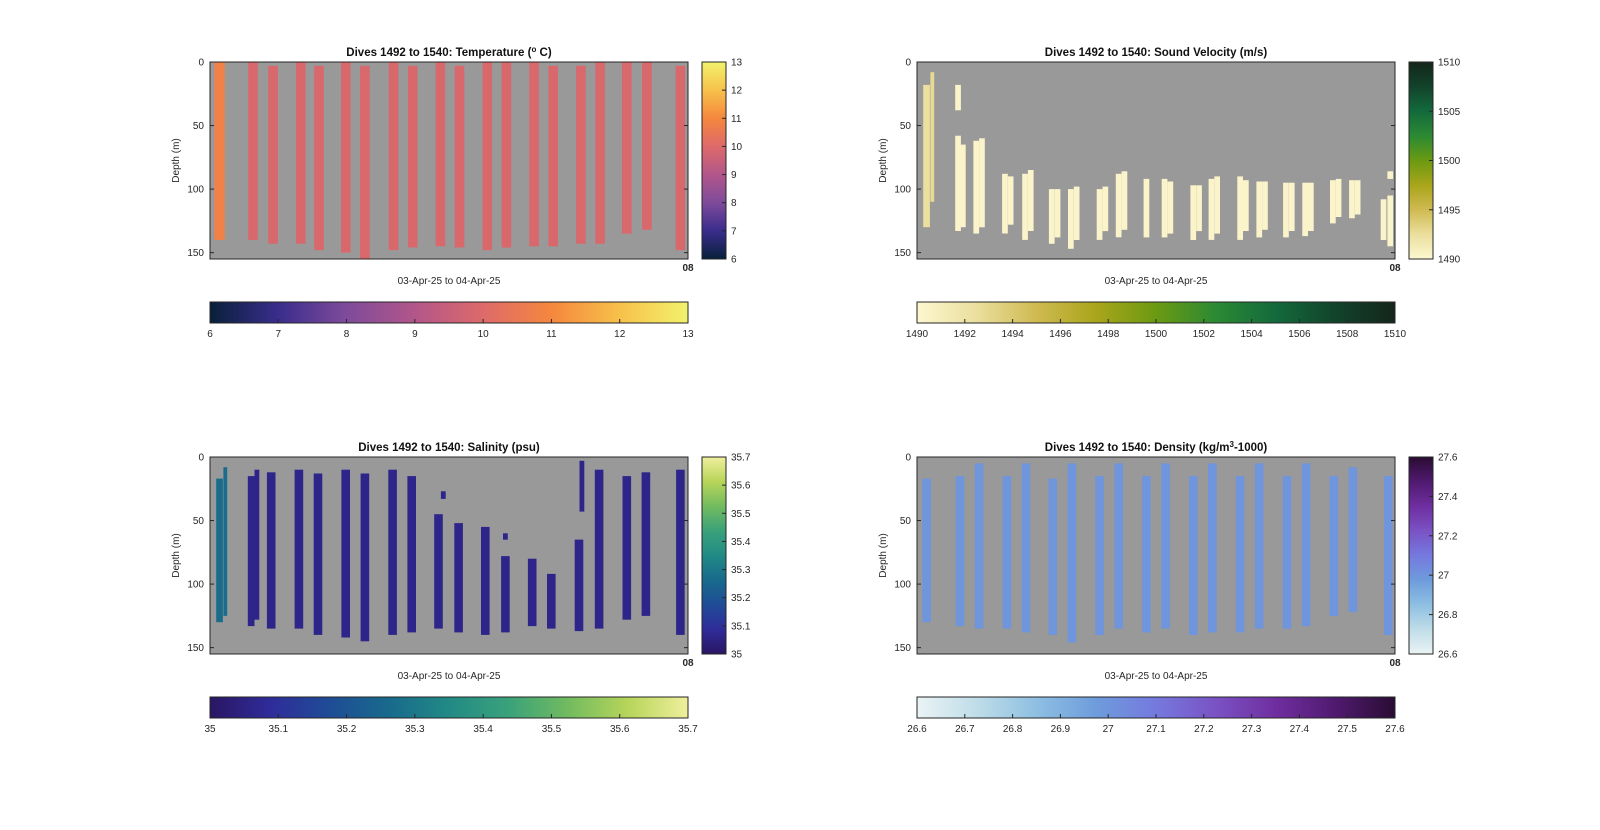 This screenshot has width=1600, height=830. What do you see at coordinates (1250, 448) in the screenshot?
I see `chart-title-end: -1000)` at bounding box center [1250, 448].